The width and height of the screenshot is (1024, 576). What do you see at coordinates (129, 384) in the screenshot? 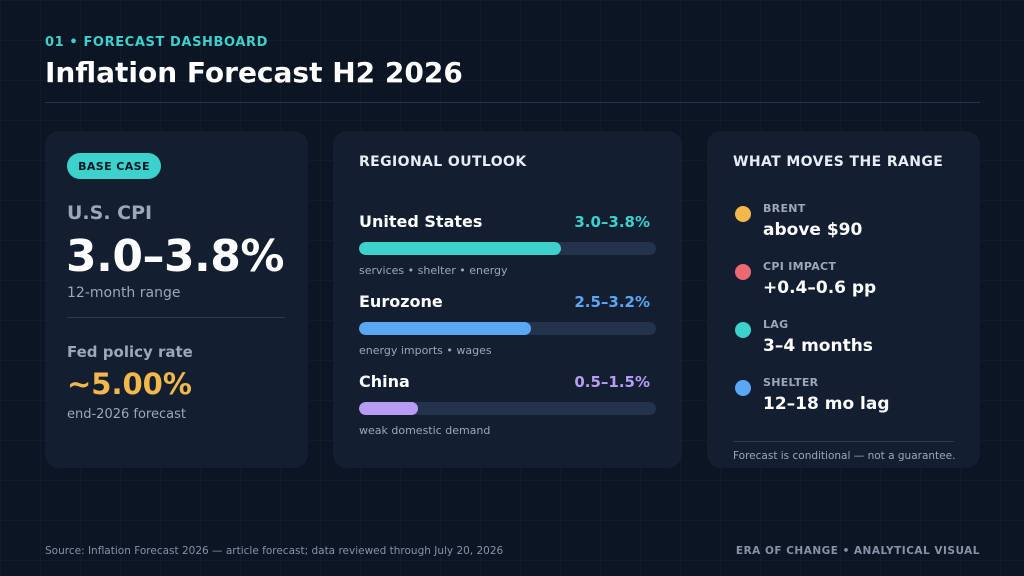
I see `fed-rate-value: ~5.00%` at bounding box center [129, 384].